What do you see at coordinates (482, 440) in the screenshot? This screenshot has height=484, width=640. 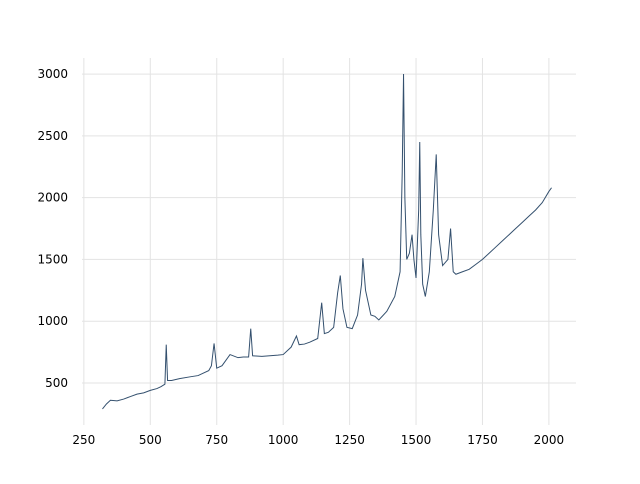 I see `x-tick-label: 1750` at bounding box center [482, 440].